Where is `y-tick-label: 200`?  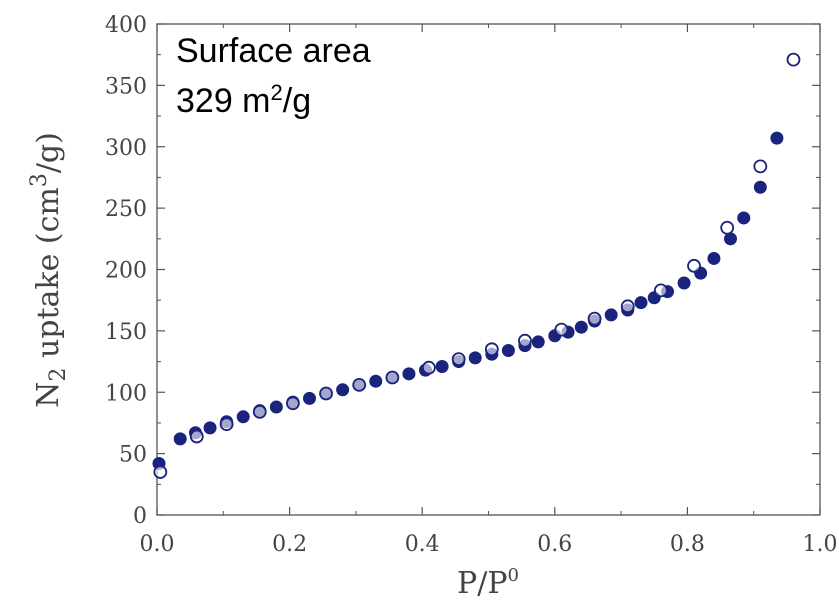
y-tick-label: 200 is located at coordinates (126, 271).